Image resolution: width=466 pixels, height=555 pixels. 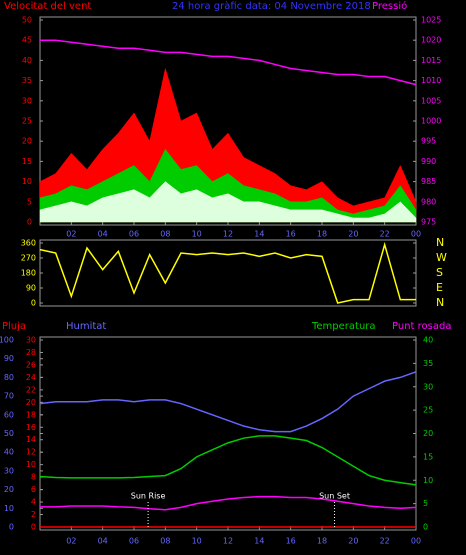 What do you see at coordinates (31, 427) in the screenshot?
I see `y-tick-label: 16` at bounding box center [31, 427].